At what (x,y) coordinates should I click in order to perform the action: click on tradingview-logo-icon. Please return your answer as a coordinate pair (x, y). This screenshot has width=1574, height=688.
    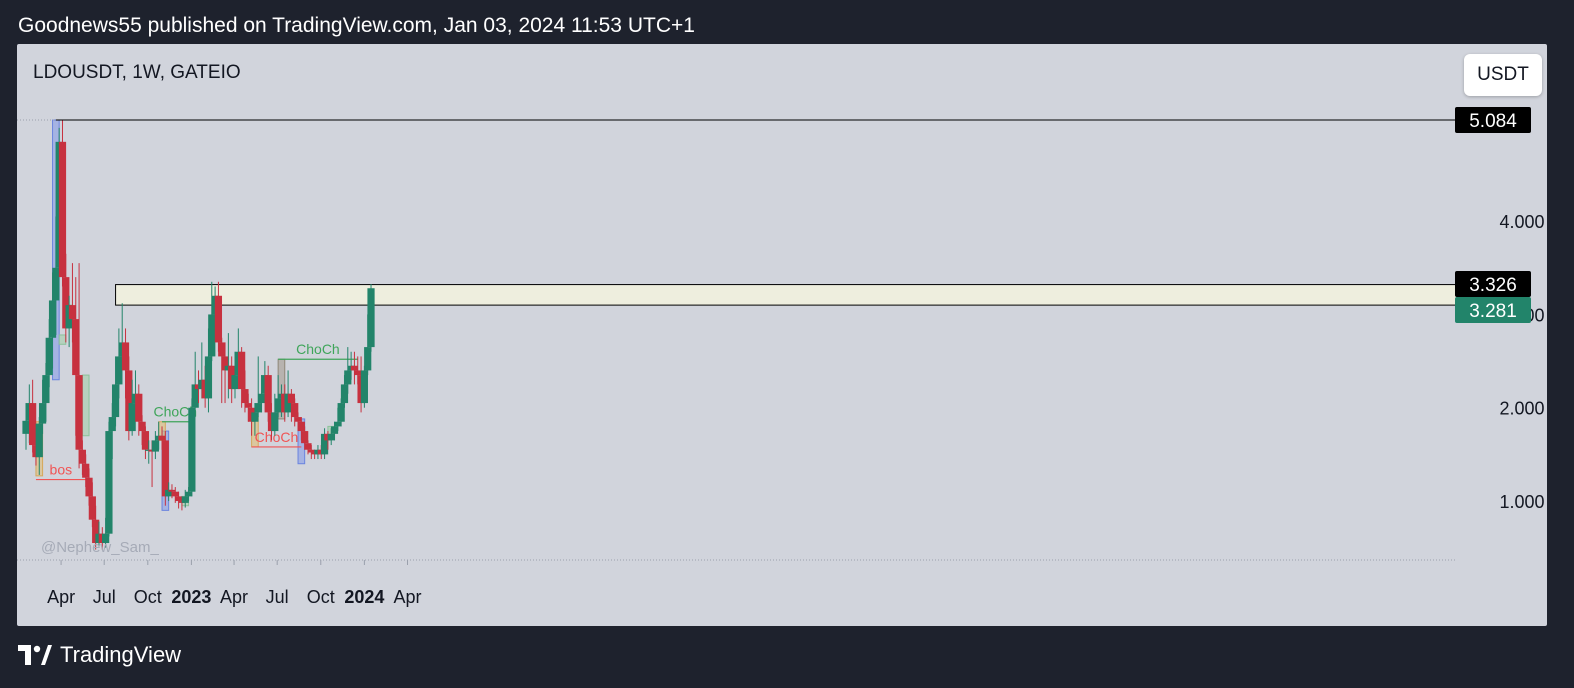
    Looking at the image, I should click on (35, 655).